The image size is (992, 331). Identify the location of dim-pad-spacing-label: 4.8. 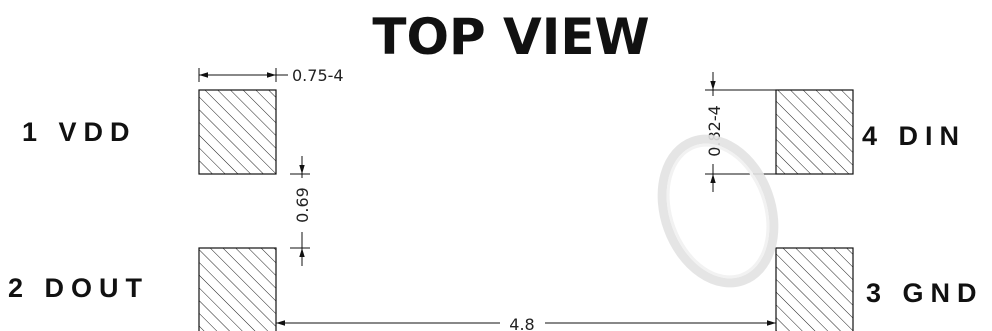
(521, 323).